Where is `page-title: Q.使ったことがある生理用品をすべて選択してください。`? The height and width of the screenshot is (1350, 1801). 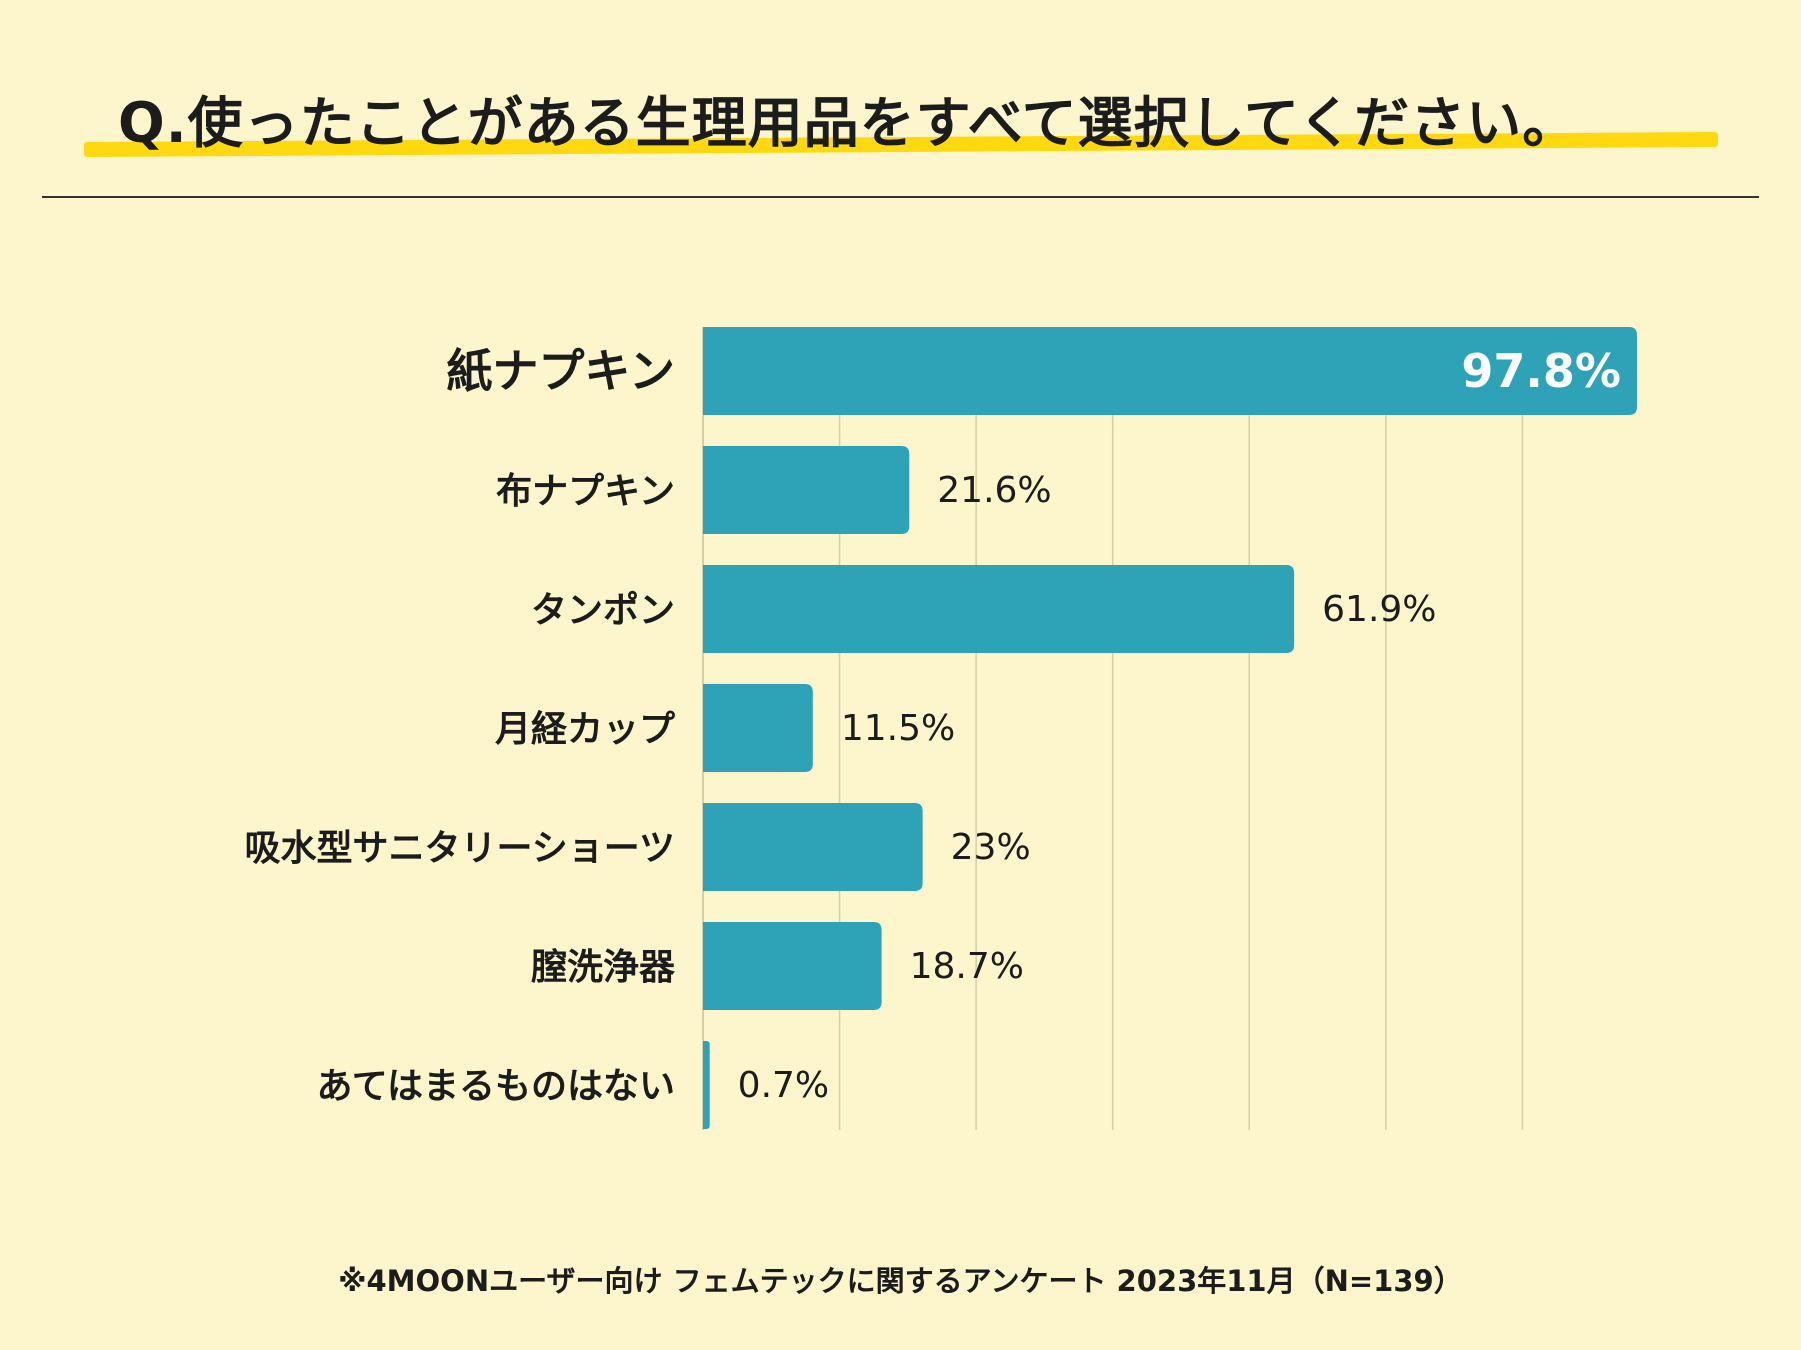 page-title: Q.使ったことがある生理用品をすべて選択してください。 is located at coordinates (848, 123).